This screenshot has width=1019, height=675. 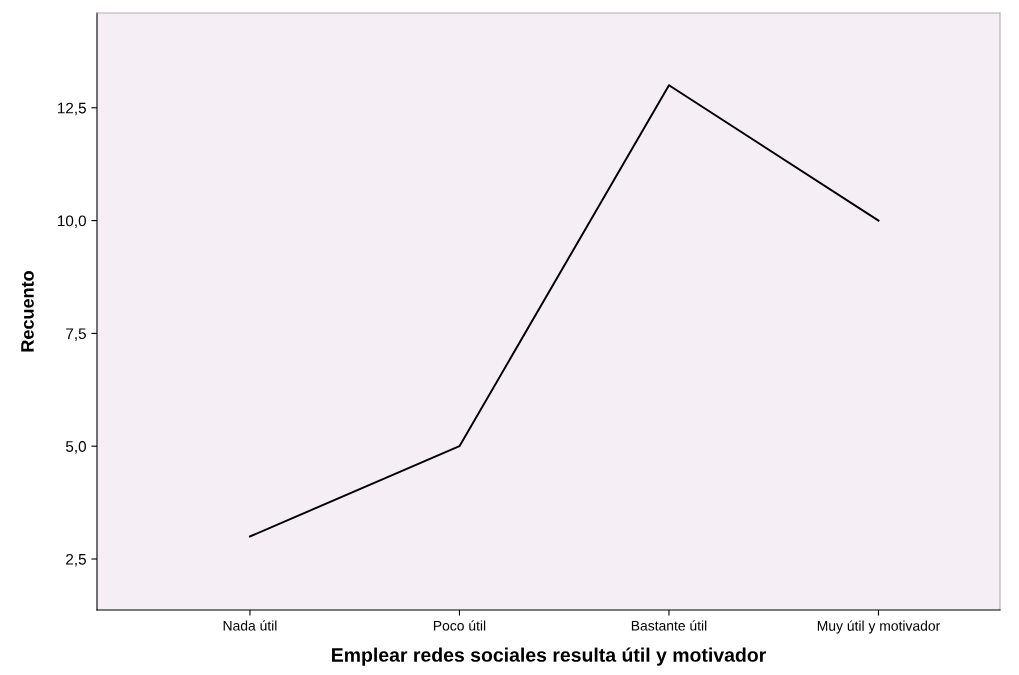 I want to click on y-tick-label: 7,5, so click(x=76, y=334).